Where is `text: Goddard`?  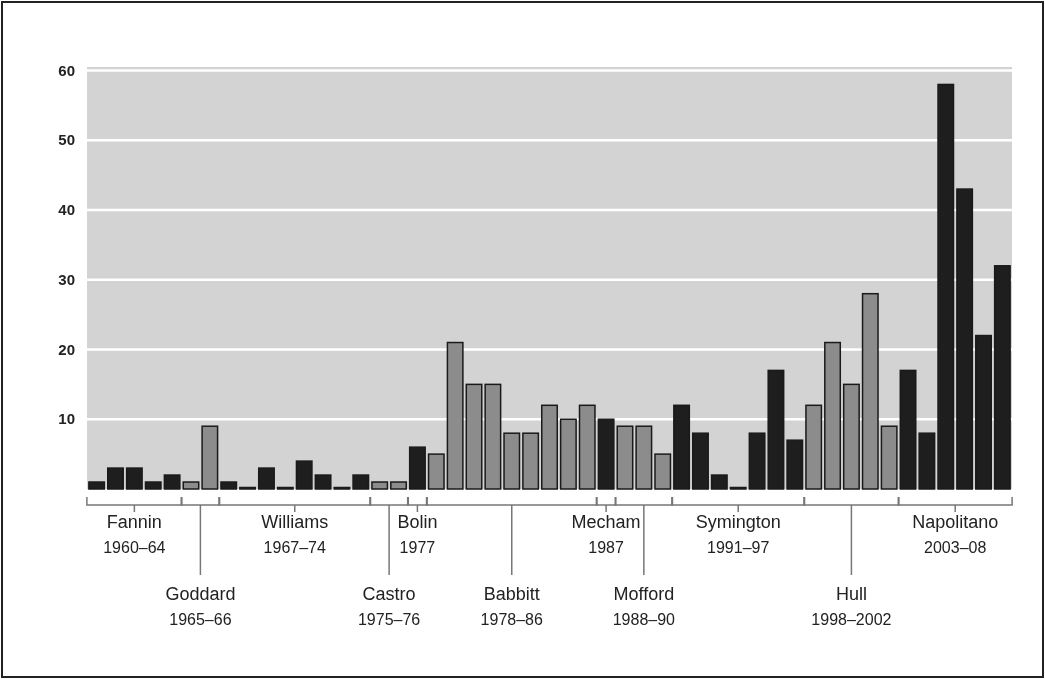
text: Goddard is located at coordinates (200, 594).